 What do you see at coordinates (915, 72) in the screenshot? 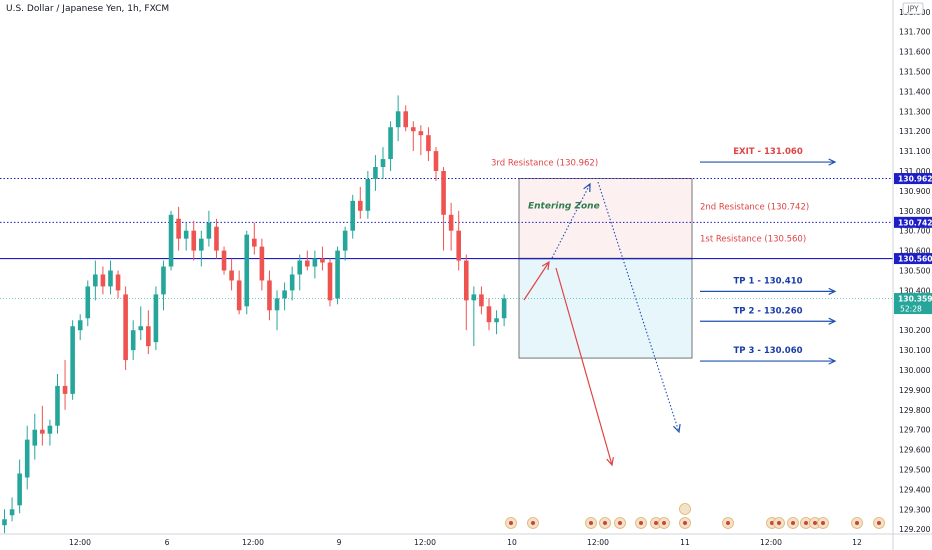
I see `price-tick-label: 131.500` at bounding box center [915, 72].